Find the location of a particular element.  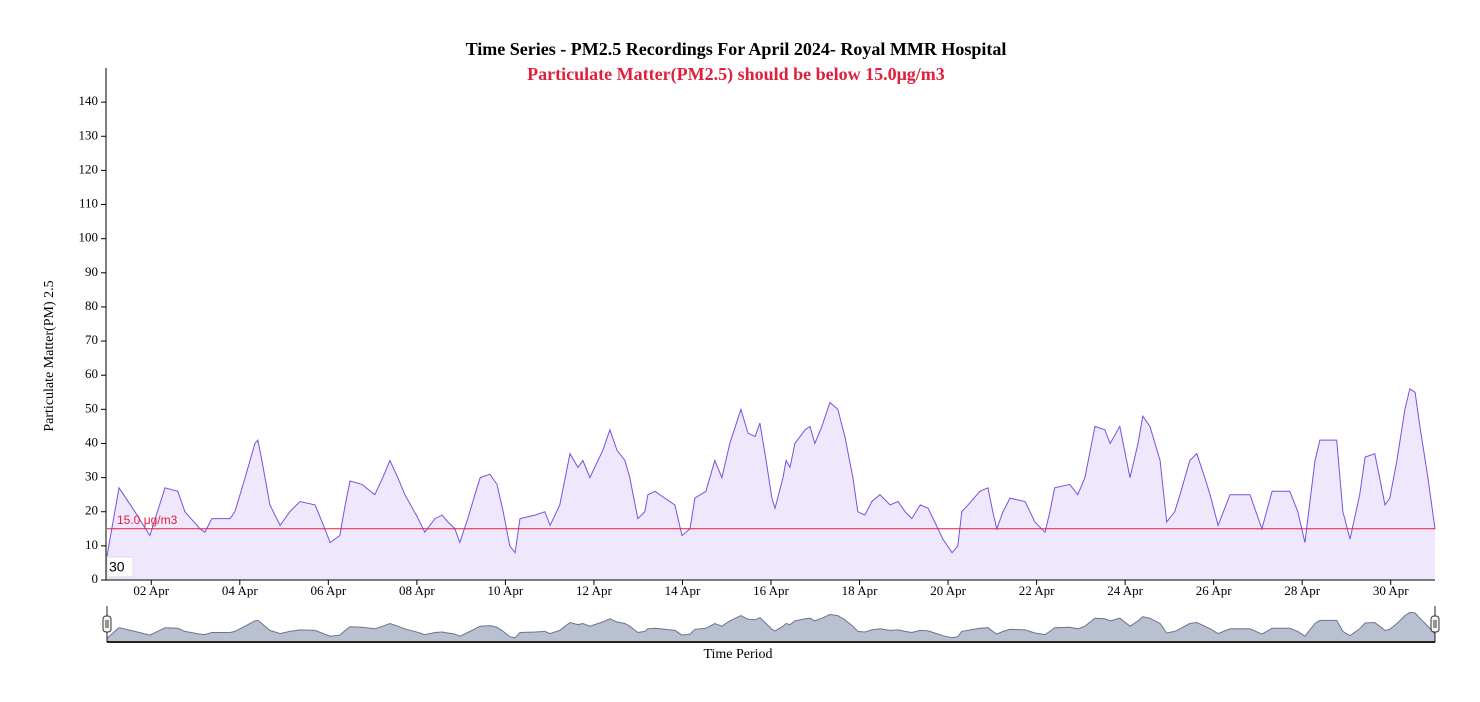

y-tick-label: 40 is located at coordinates (91, 441).